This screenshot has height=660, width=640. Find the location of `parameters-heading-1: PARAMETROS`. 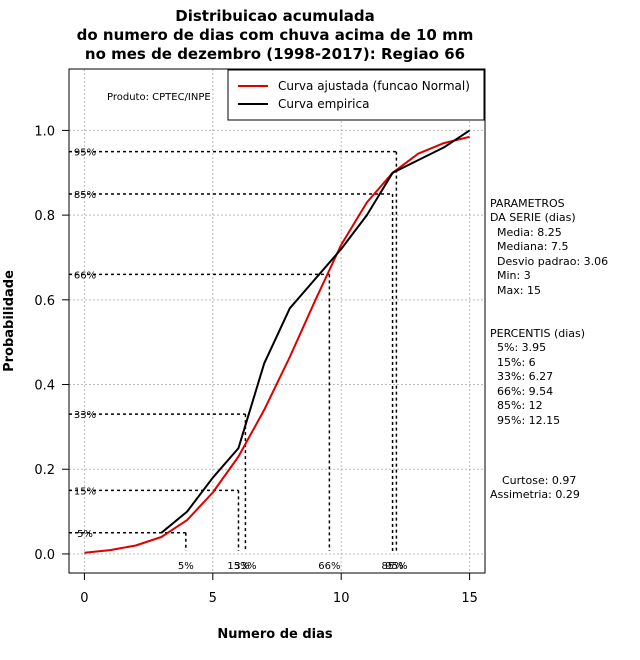

parameters-heading-1: PARAMETROS is located at coordinates (527, 203).